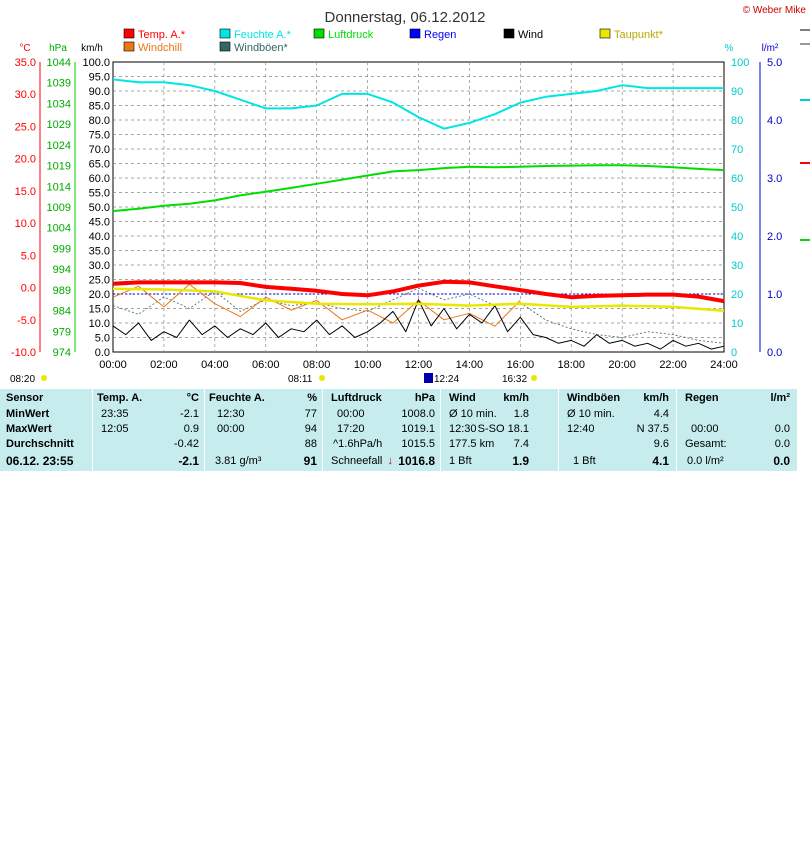  I want to click on x-tick-label: 16:00, so click(521, 365).